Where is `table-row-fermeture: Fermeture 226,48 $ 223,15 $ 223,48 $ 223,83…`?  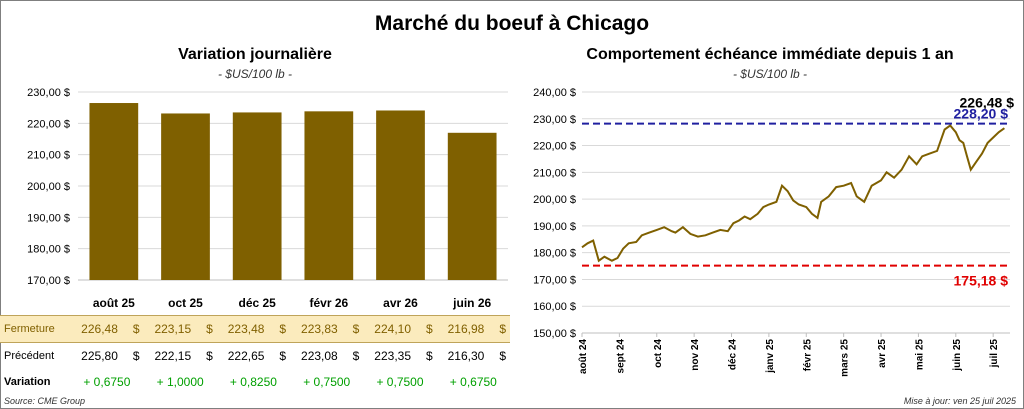 table-row-fermeture: Fermeture 226,48 $ 223,15 $ 223,48 $ 223,83… is located at coordinates (255, 329).